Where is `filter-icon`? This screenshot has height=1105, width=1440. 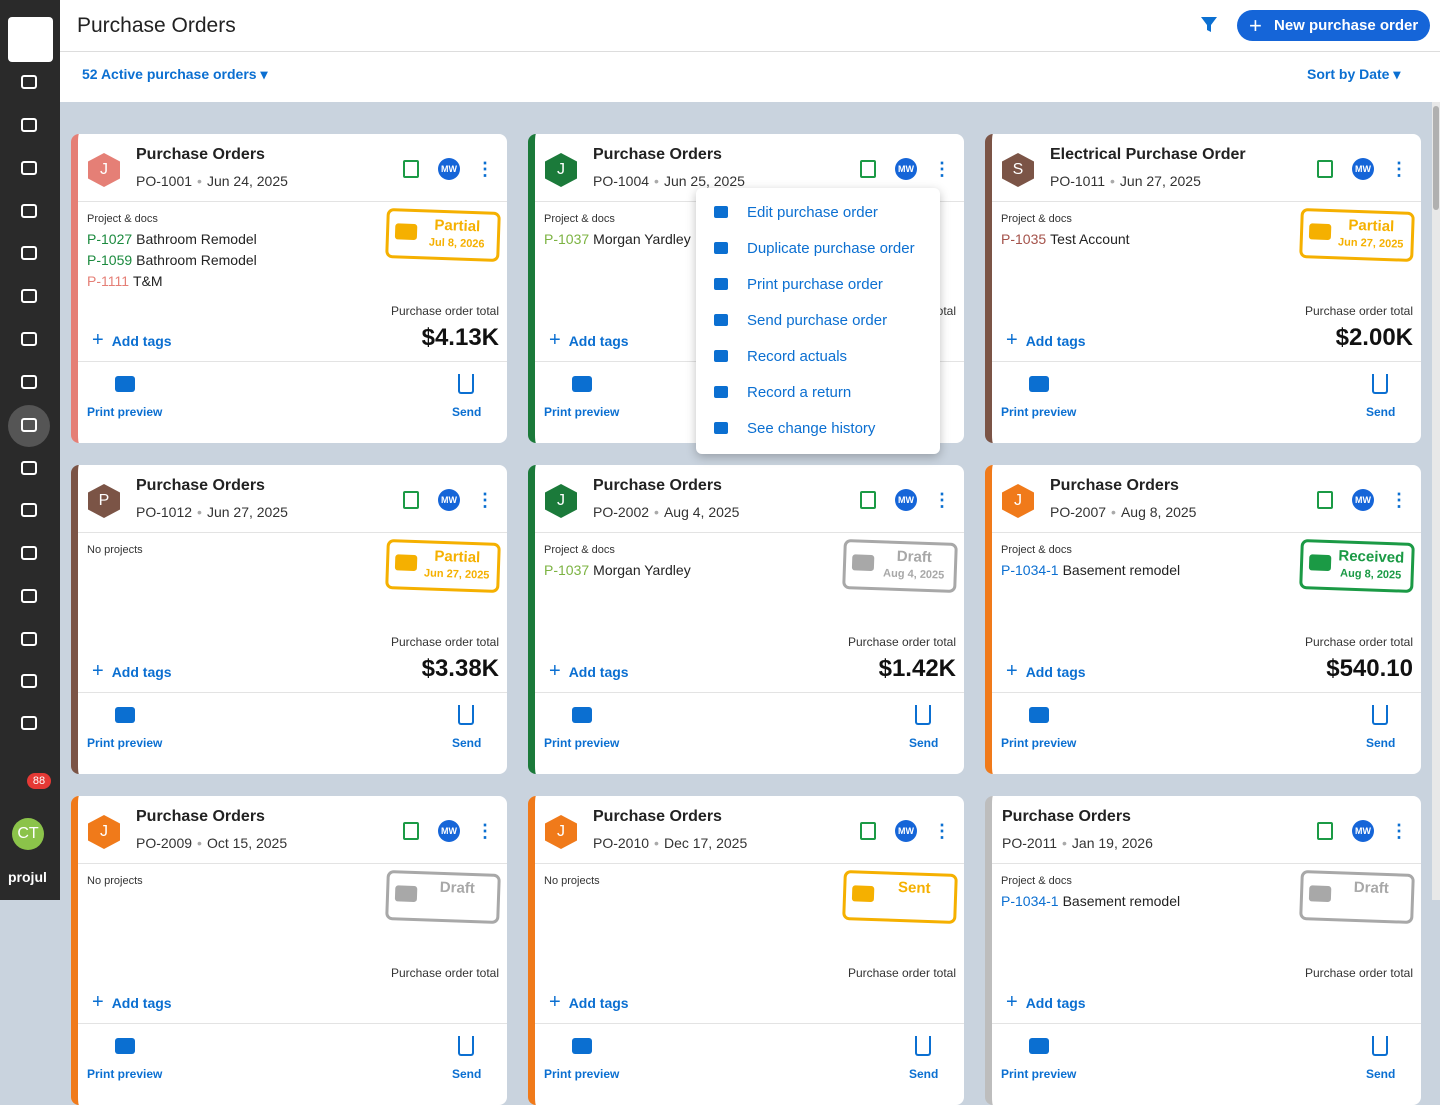
filter-icon is located at coordinates (1209, 25).